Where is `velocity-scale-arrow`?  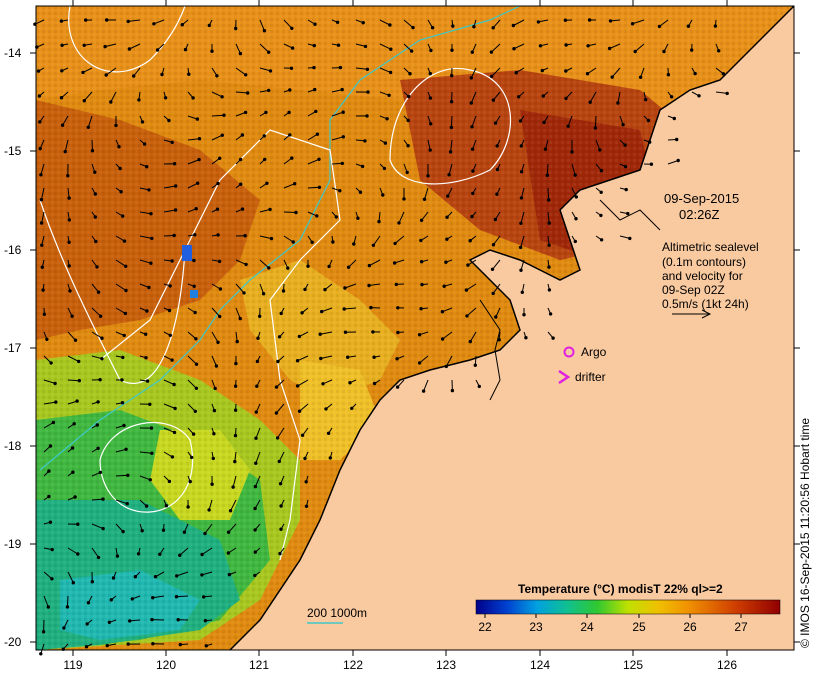 velocity-scale-arrow is located at coordinates (692, 314).